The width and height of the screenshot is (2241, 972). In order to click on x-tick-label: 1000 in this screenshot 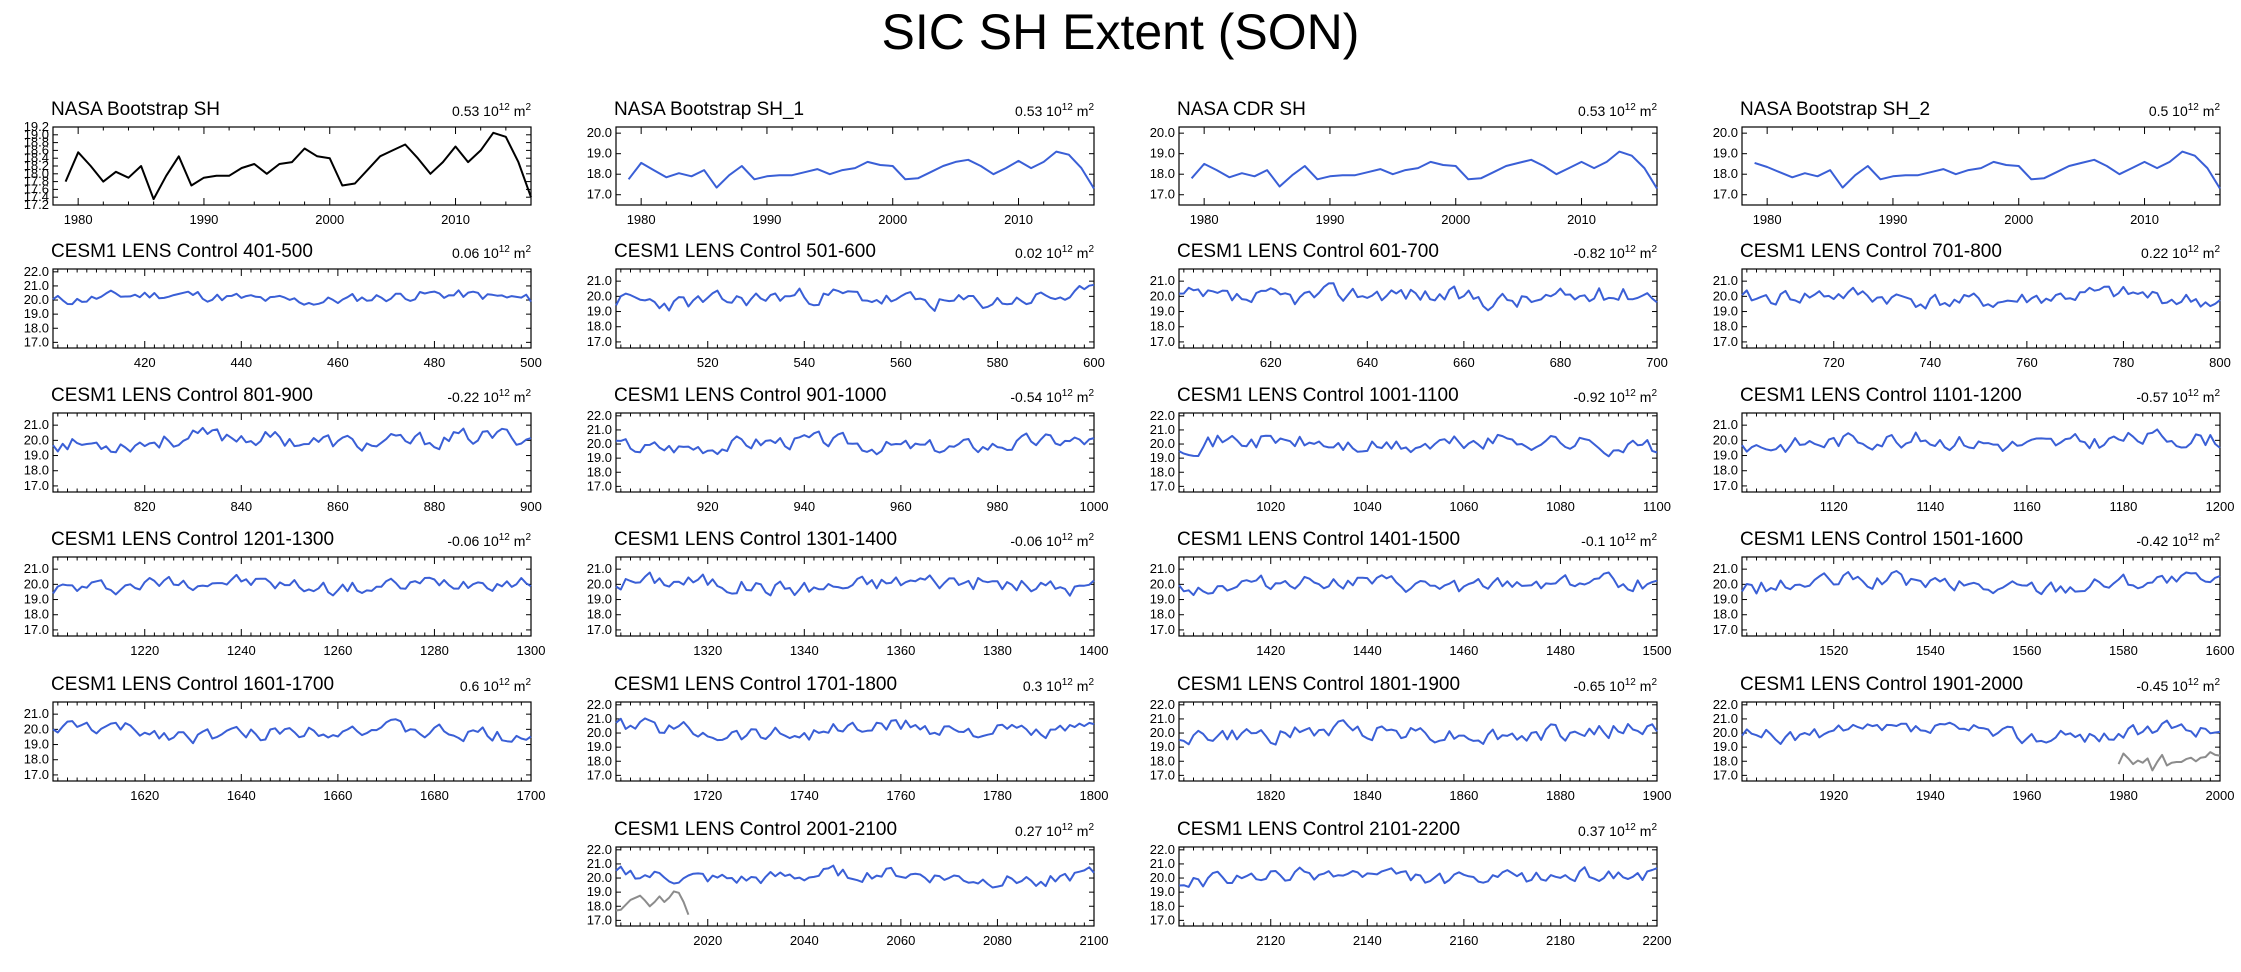, I will do `click(1094, 506)`.